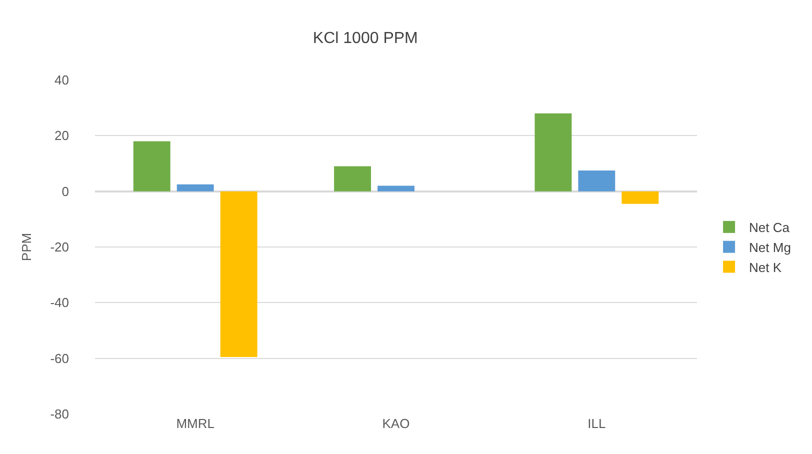  I want to click on chart-title: KCl 1000 PPM, so click(365, 38).